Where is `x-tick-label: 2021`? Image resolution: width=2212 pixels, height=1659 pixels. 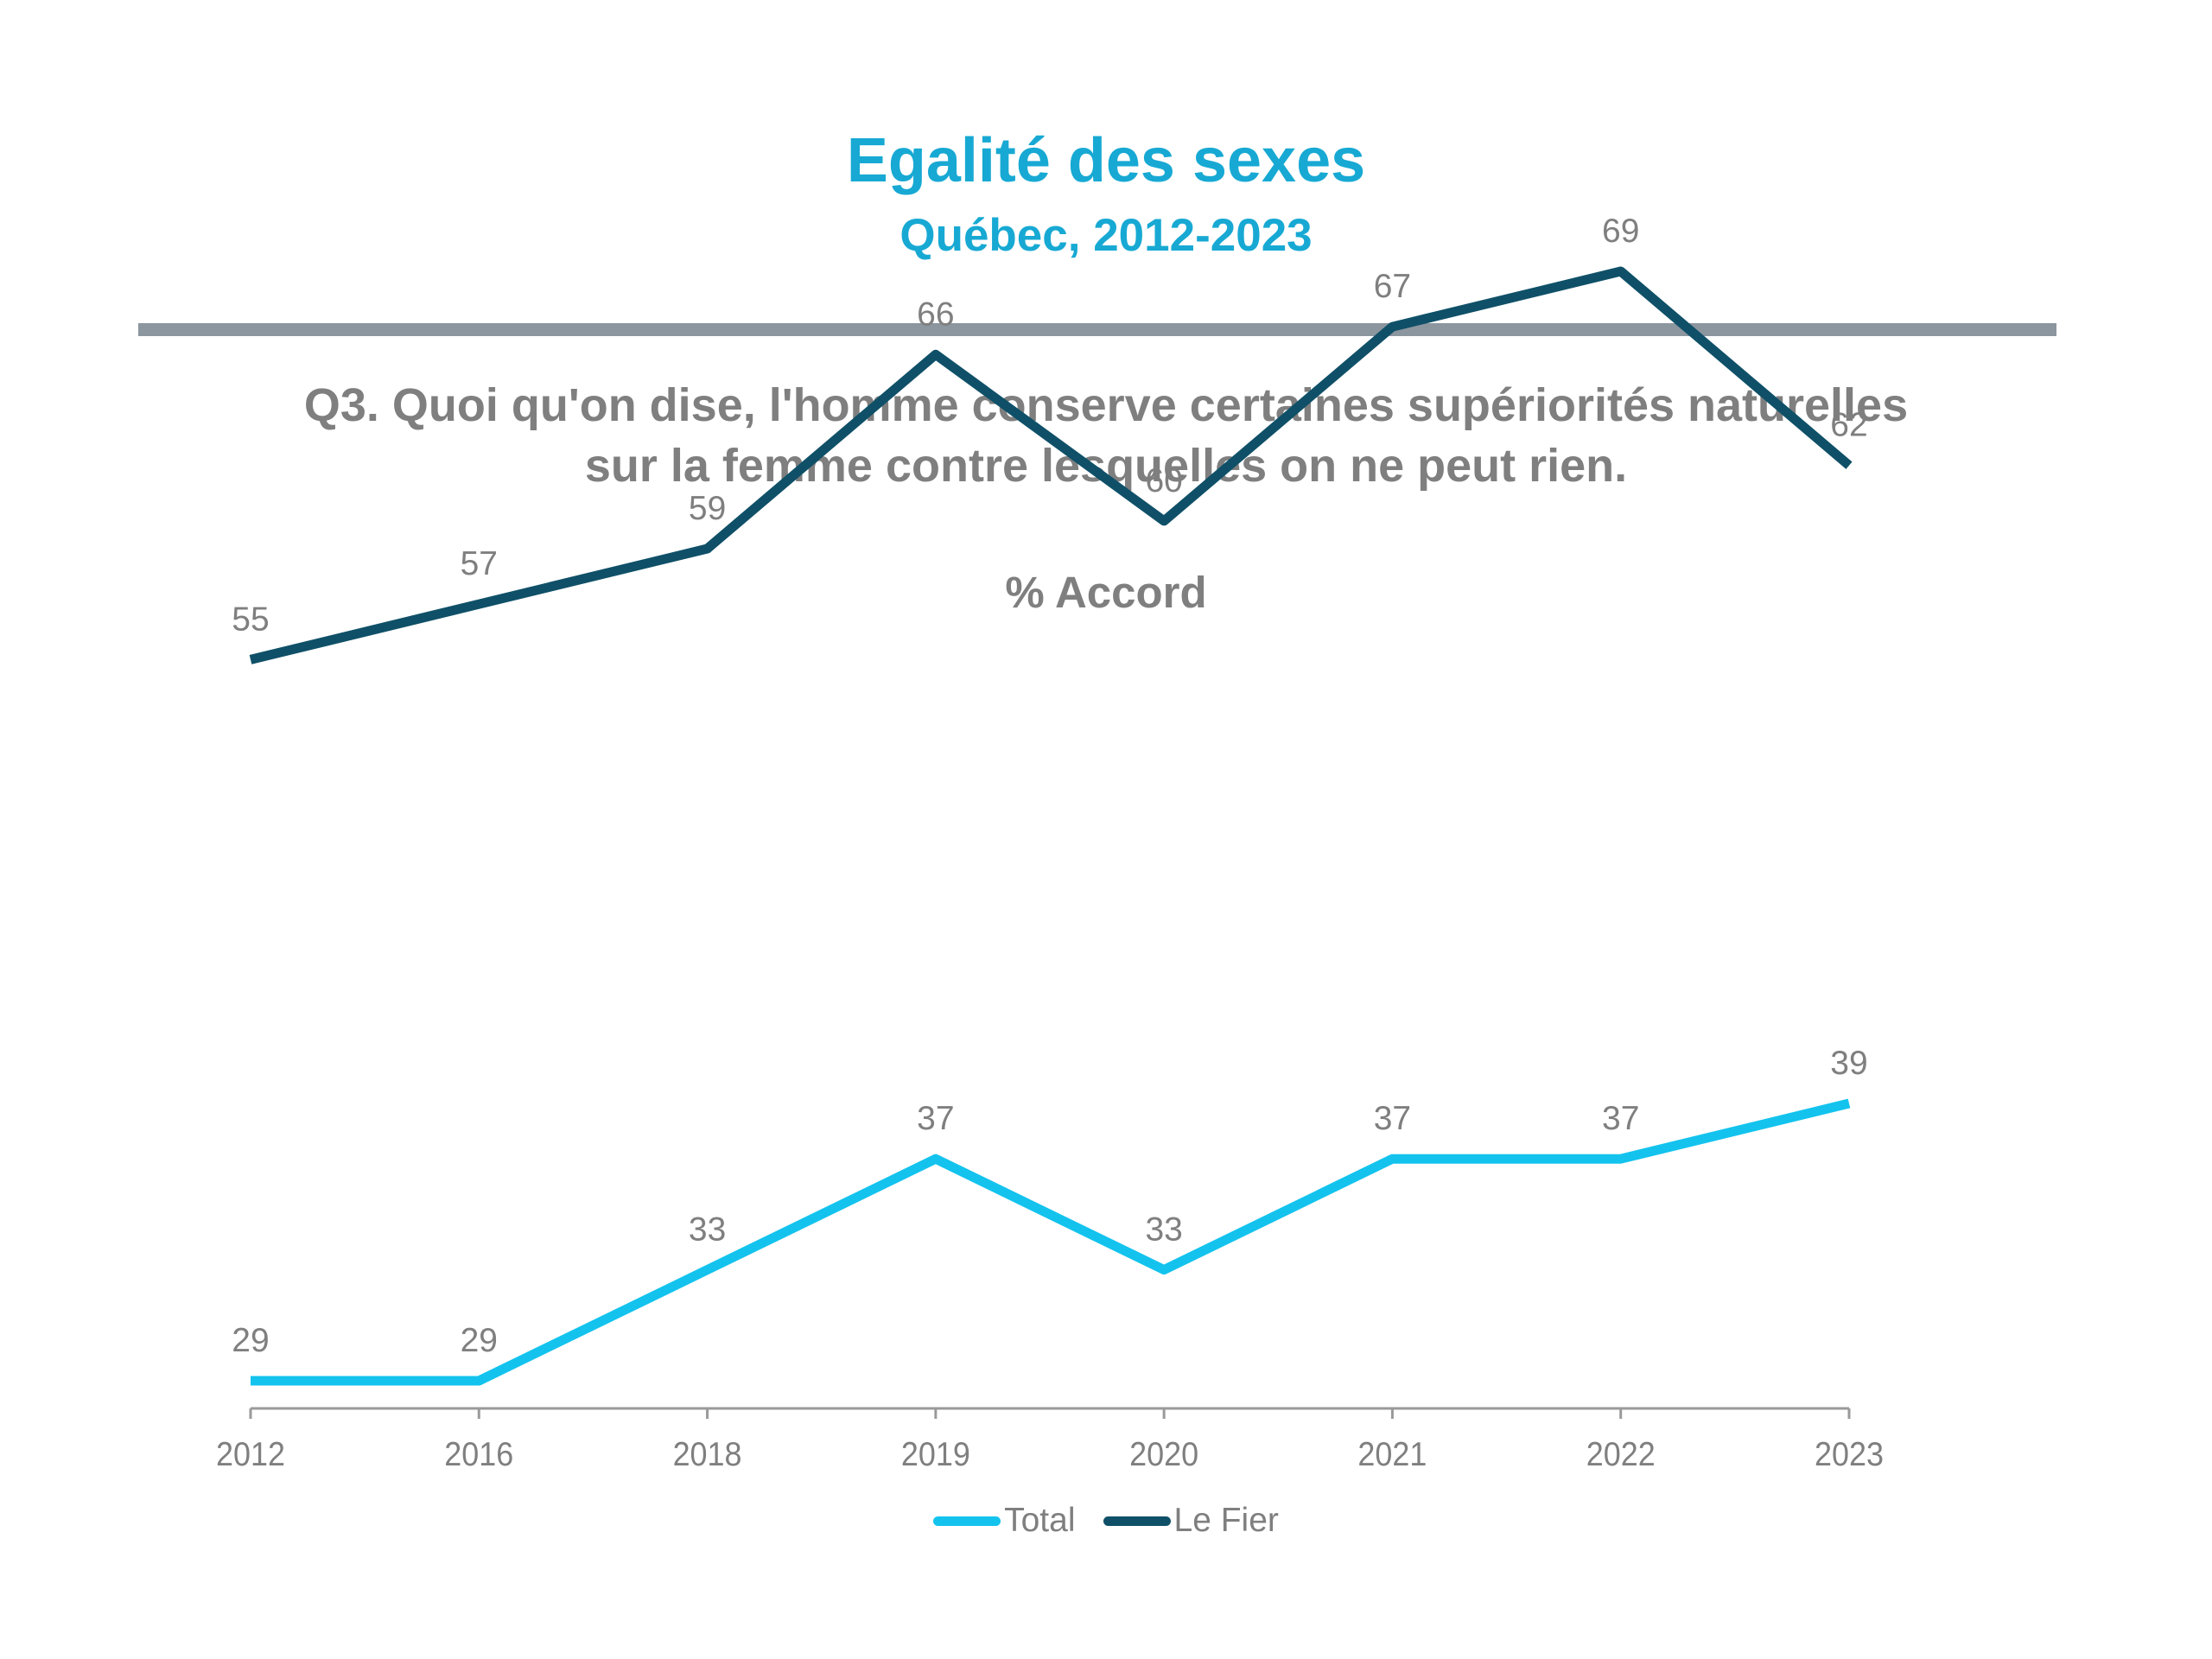
x-tick-label: 2021 is located at coordinates (1392, 1454).